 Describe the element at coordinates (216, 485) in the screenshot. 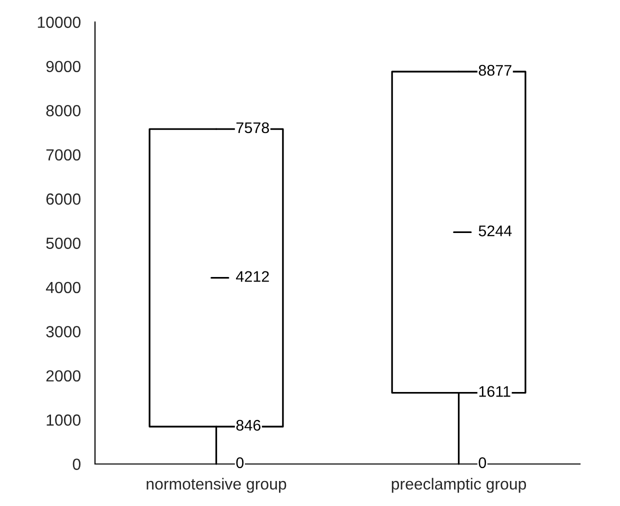

I see `x-tick-label: normotensive group` at that location.